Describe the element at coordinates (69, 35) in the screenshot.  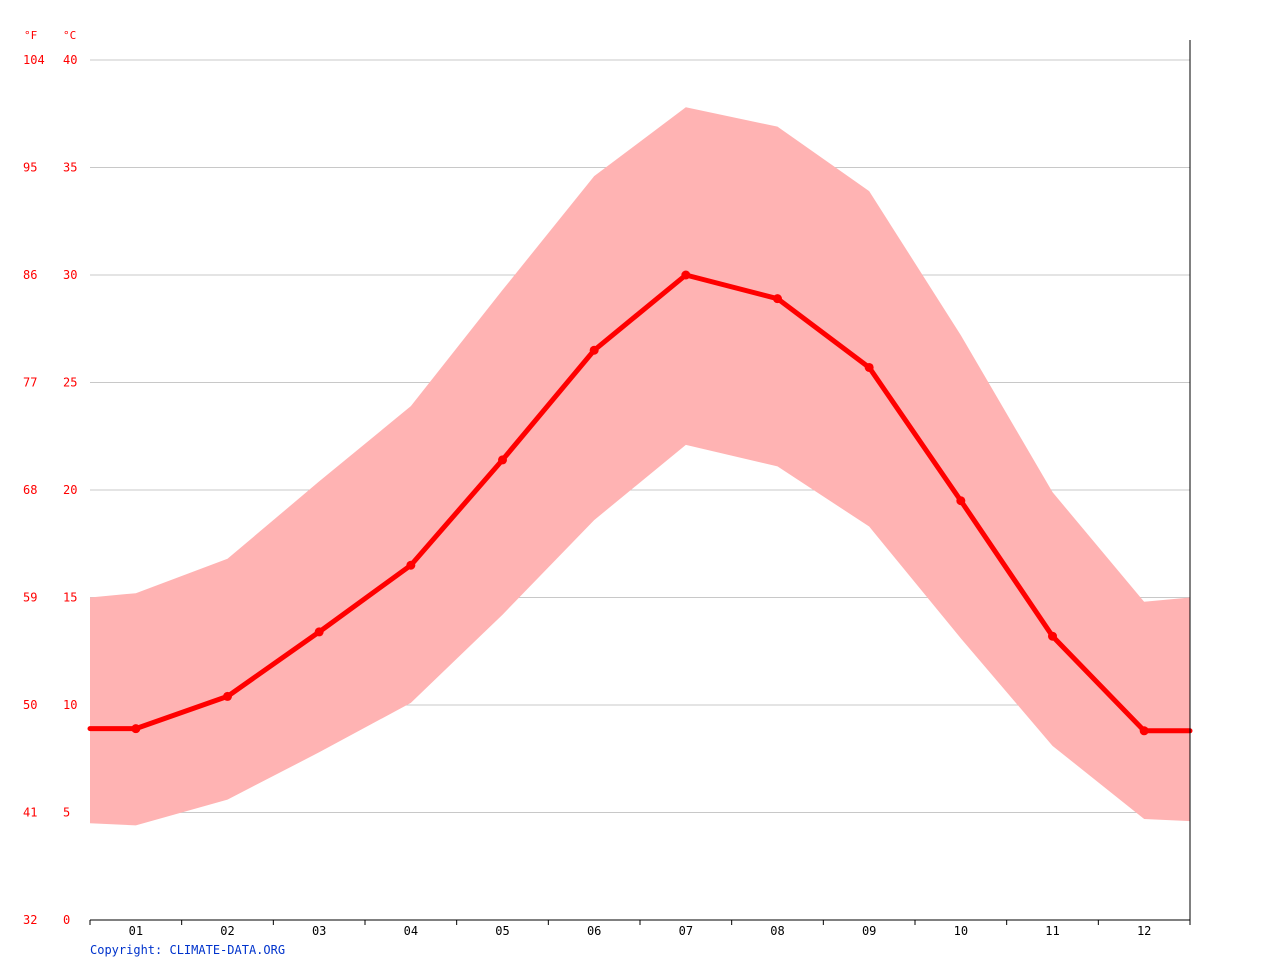
I see `celsius-unit-label: °C` at that location.